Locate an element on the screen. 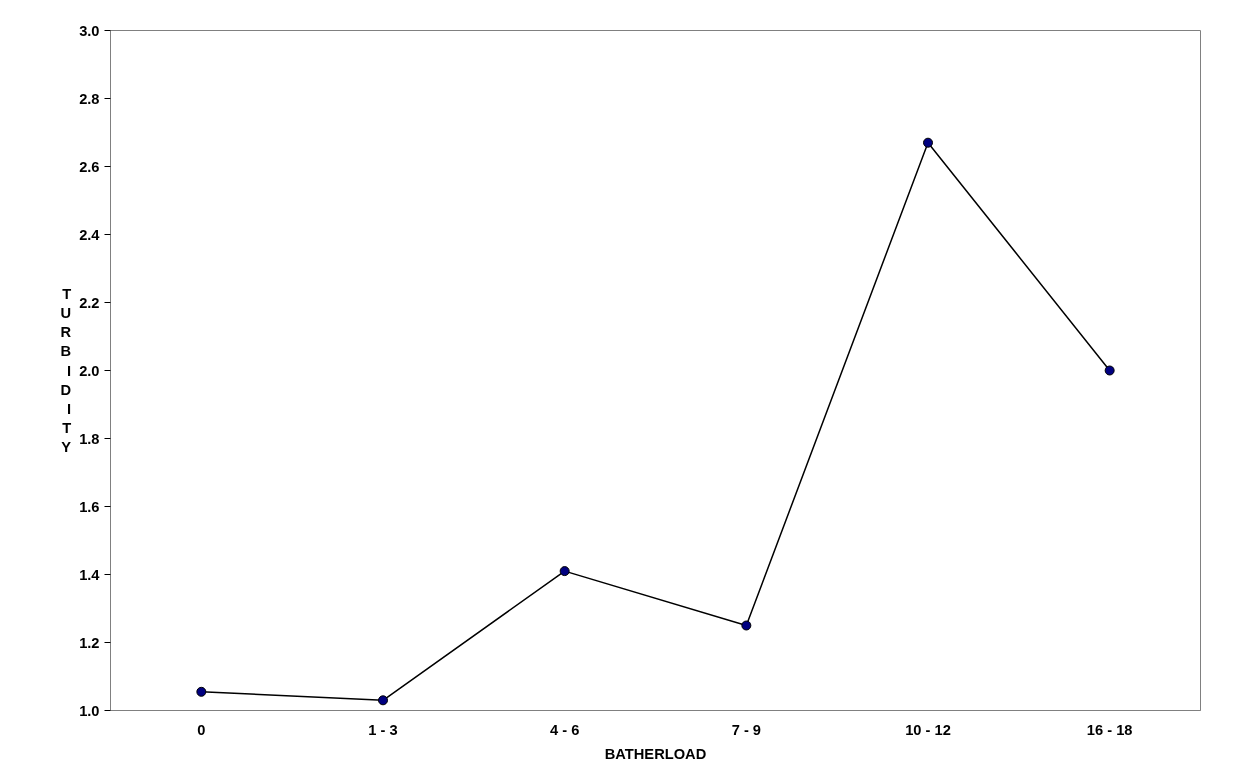 Image resolution: width=1235 pixels, height=780 pixels. y-tick-label: 1.8 is located at coordinates (89, 438).